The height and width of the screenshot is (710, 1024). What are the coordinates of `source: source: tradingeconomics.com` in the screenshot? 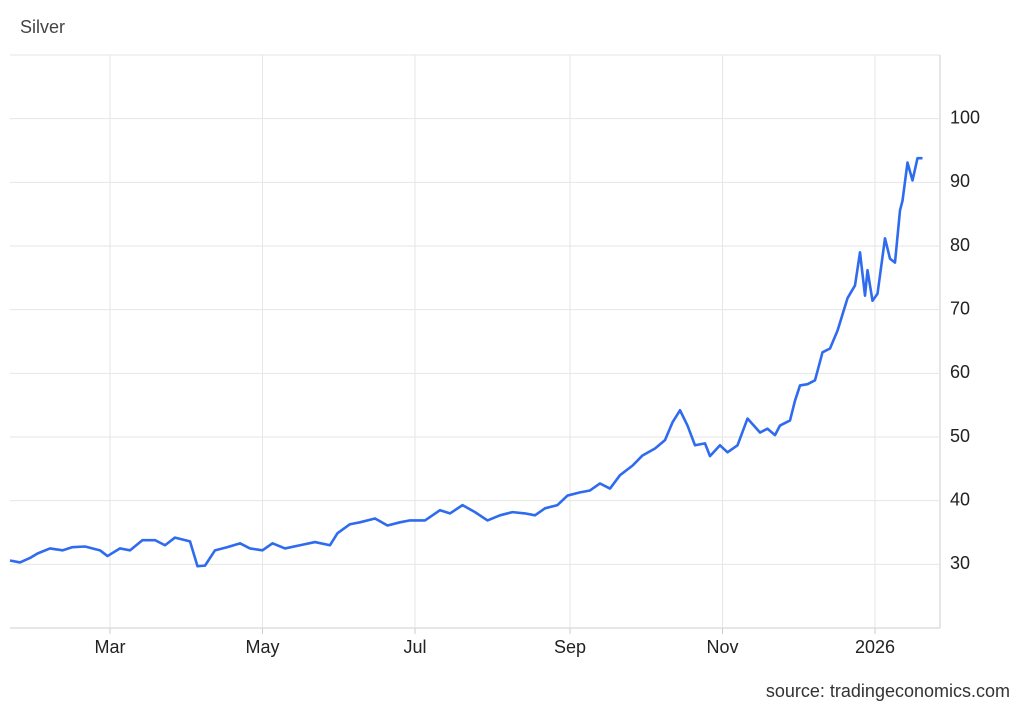 It's located at (888, 691).